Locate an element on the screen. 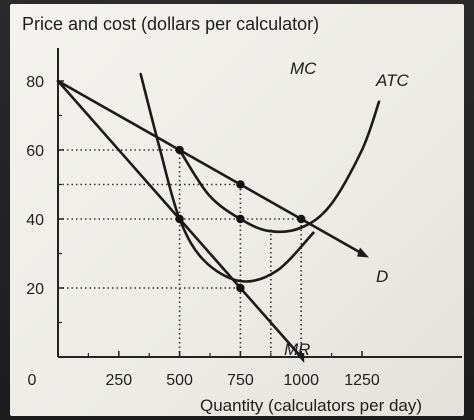  curve-label-d: D is located at coordinates (382, 276).